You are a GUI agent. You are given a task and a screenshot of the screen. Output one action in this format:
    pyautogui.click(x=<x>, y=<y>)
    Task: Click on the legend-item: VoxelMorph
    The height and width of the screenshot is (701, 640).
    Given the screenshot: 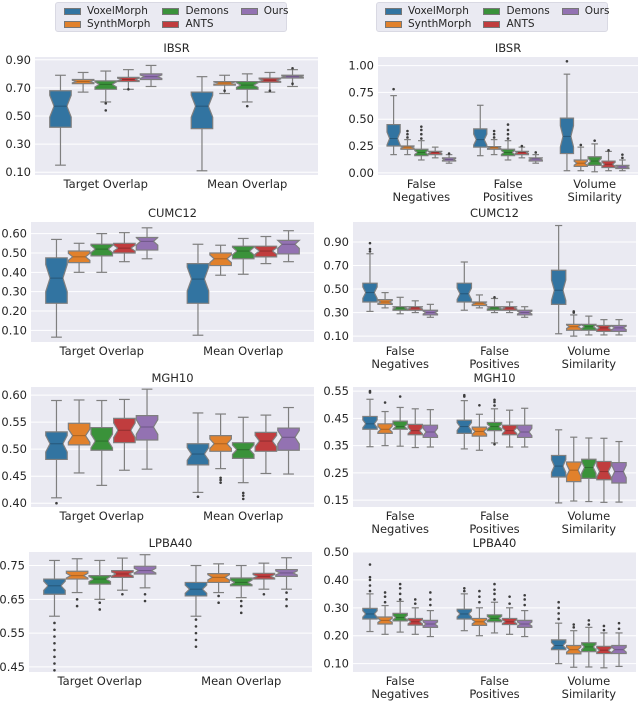 What is the action you would take?
    pyautogui.click(x=428, y=11)
    